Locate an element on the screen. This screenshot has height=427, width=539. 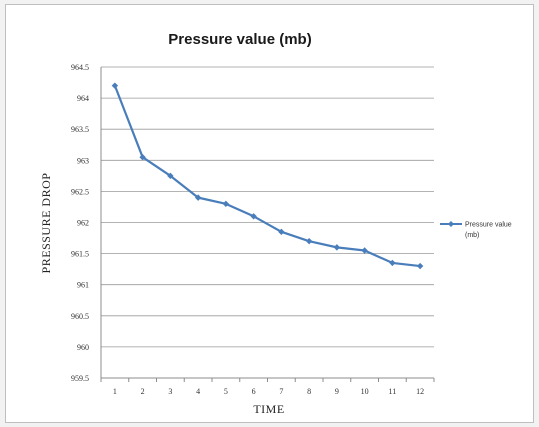
x-tick-label: 12 is located at coordinates (420, 391).